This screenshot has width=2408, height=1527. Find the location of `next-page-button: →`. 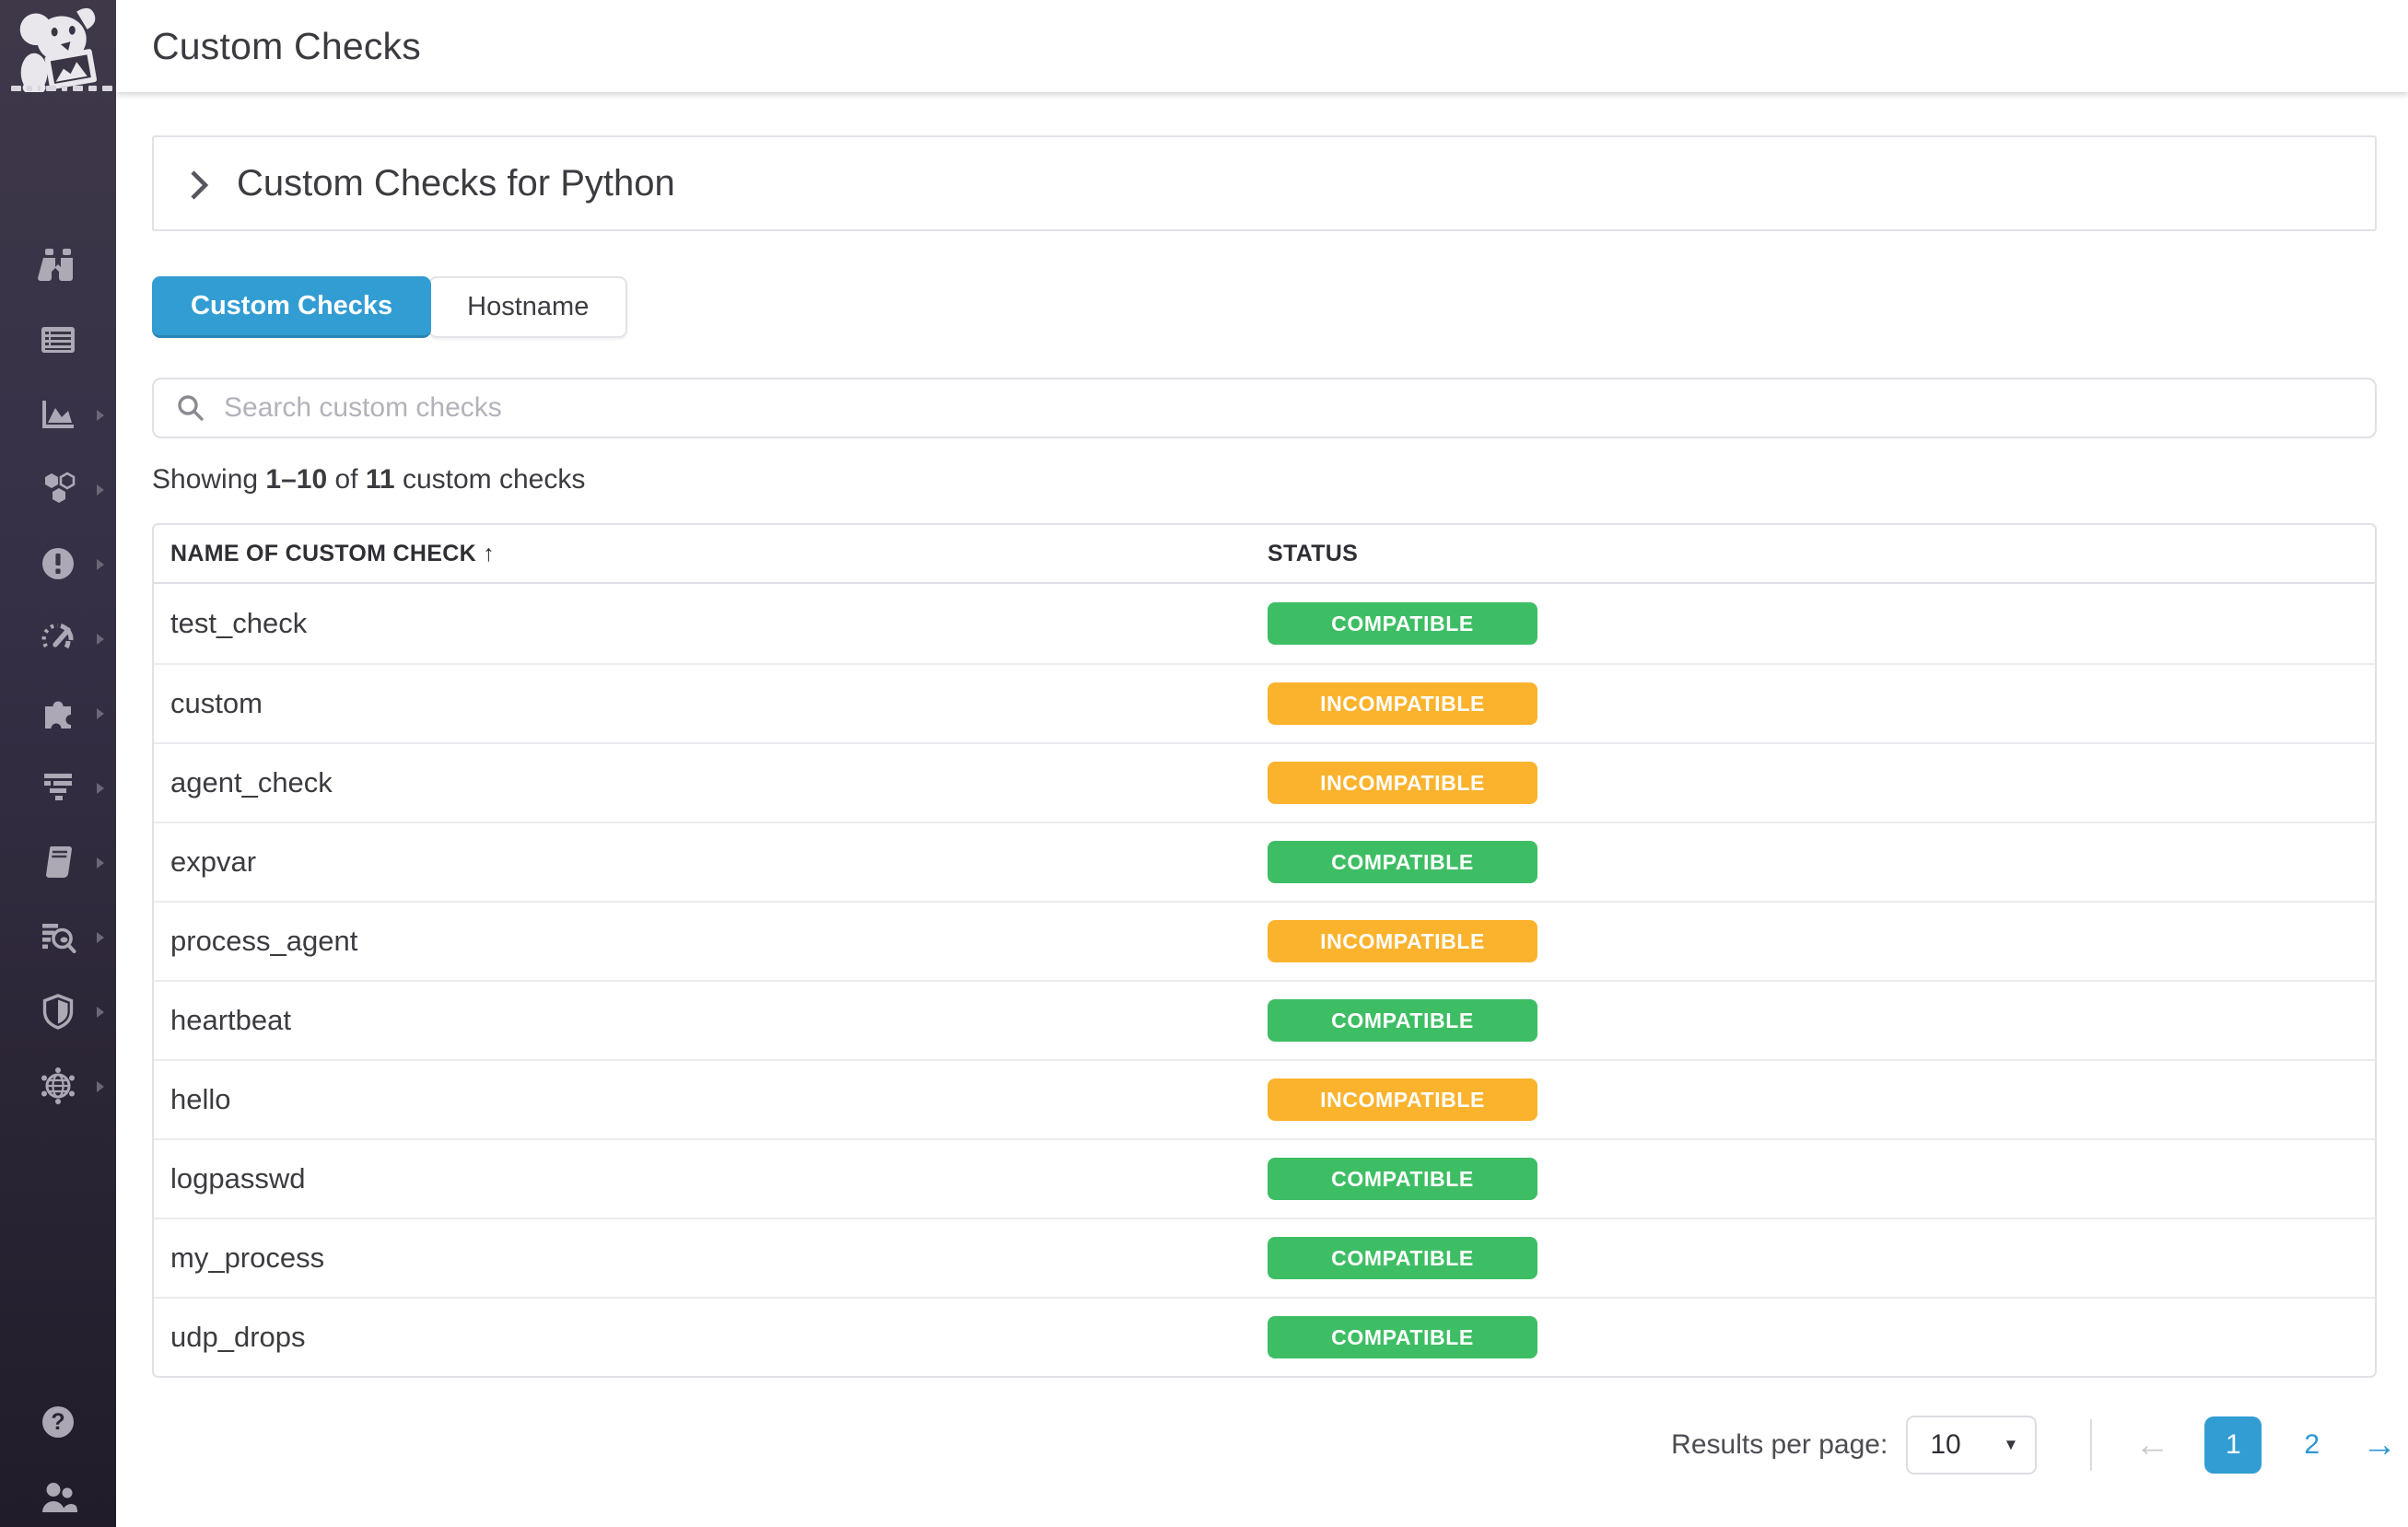

next-page-button: → is located at coordinates (2380, 1445).